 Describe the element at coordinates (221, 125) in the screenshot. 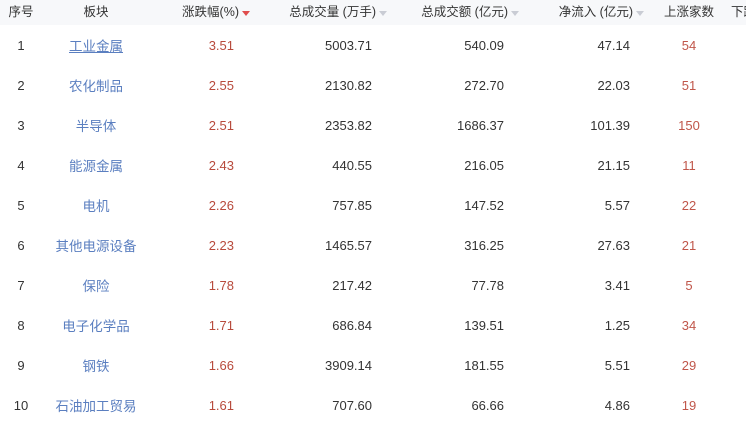

I see `cell-change-pct: 2.51` at that location.